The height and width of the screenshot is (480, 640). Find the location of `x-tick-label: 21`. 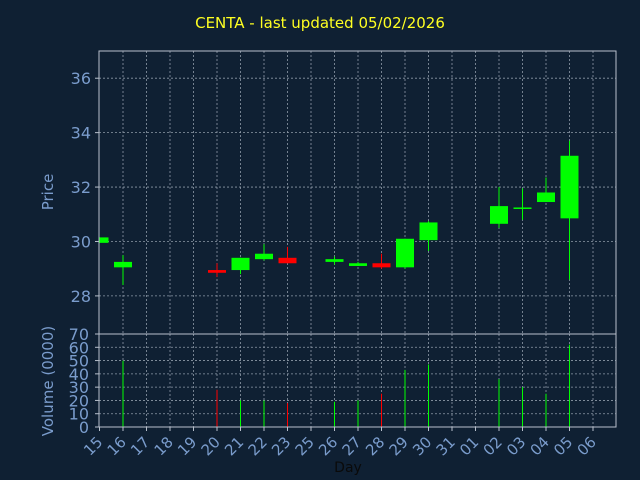

x-tick-label: 21 is located at coordinates (234, 446).